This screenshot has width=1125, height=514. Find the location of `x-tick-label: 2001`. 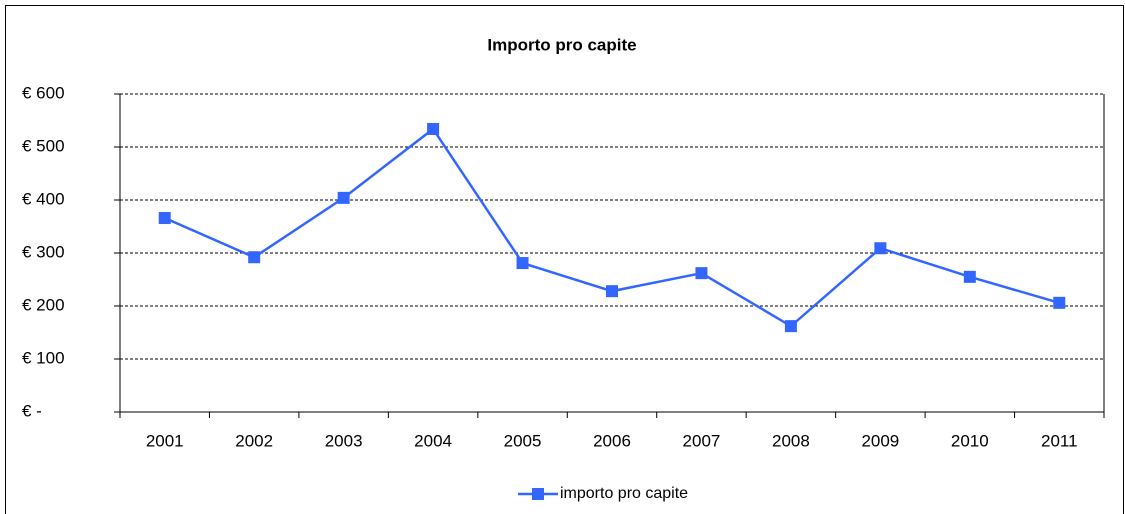

x-tick-label: 2001 is located at coordinates (165, 440).